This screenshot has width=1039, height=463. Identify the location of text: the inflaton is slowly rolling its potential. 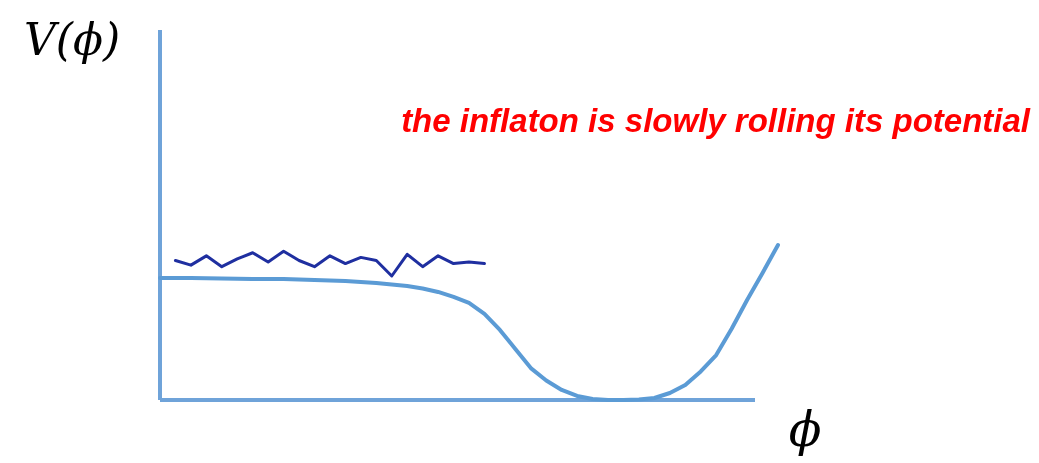
(716, 120).